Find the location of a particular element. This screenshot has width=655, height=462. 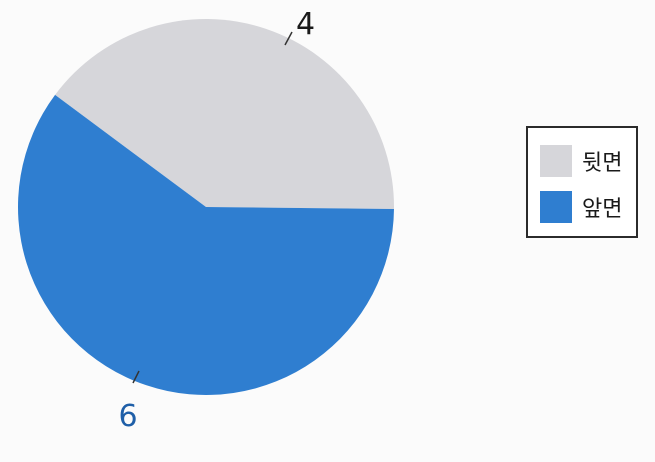

legend-label-front: 앞면 is located at coordinates (602, 209).